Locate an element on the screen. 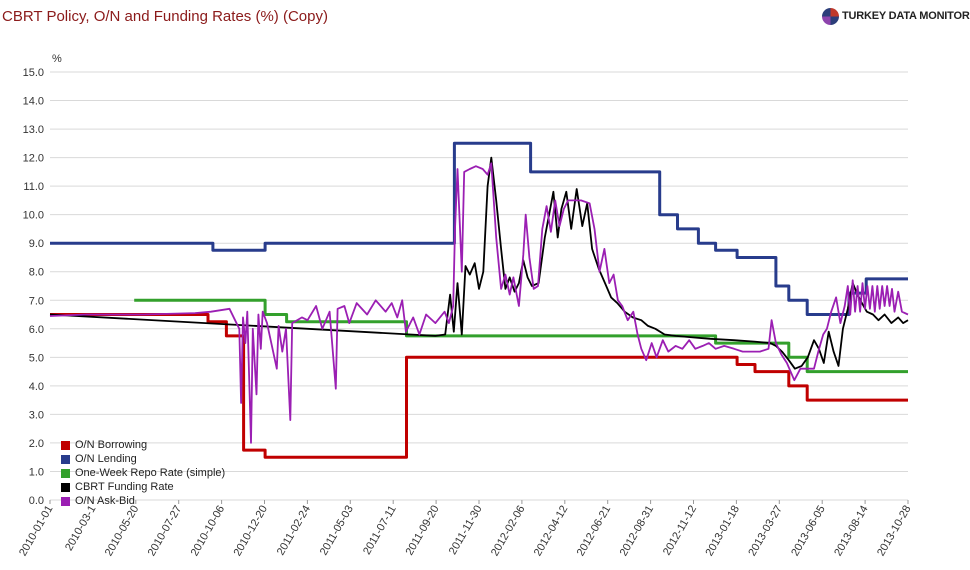 The image size is (970, 570). brand-name: TURKEY DATA MONITOR is located at coordinates (906, 16).